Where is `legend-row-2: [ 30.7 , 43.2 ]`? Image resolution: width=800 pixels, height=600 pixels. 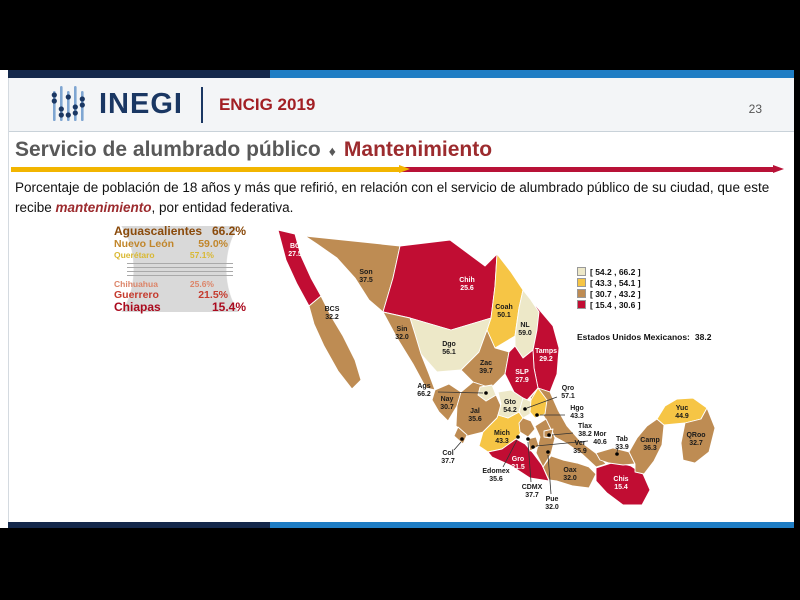 legend-row-2: [ 30.7 , 43.2 ] is located at coordinates (609, 293).